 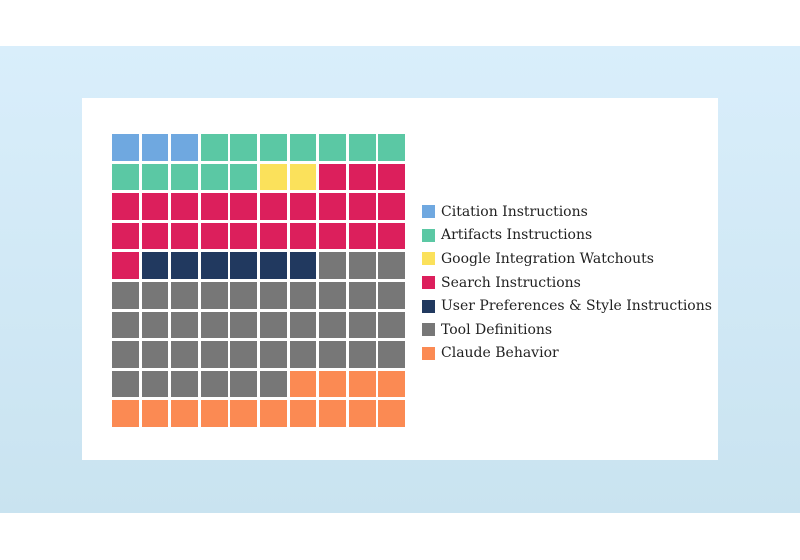 I want to click on legend-item: Artifacts Instructions, so click(x=567, y=236).